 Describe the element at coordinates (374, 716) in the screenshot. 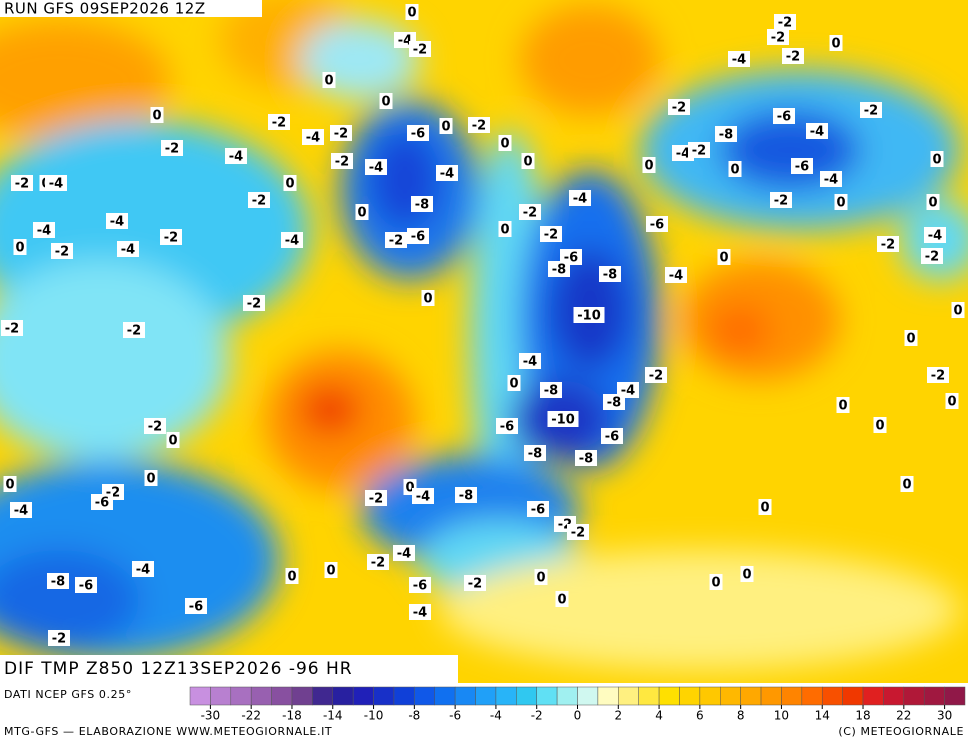

I see `legend-label: -10` at that location.